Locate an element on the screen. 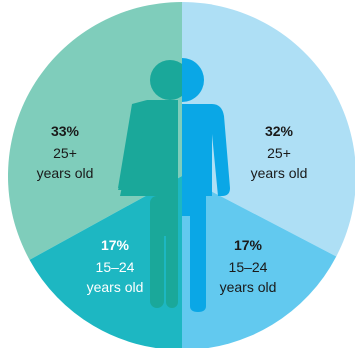 Image resolution: width=355 pixels, height=353 pixels. slice-female-25plus-percent: 33% is located at coordinates (65, 131).